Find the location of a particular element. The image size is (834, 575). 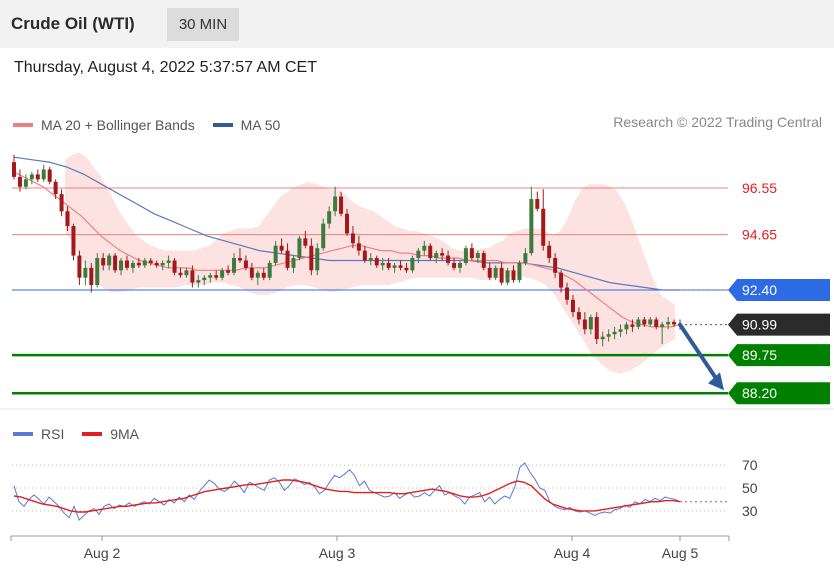

legend-ma50-label: MA 50 is located at coordinates (260, 125).